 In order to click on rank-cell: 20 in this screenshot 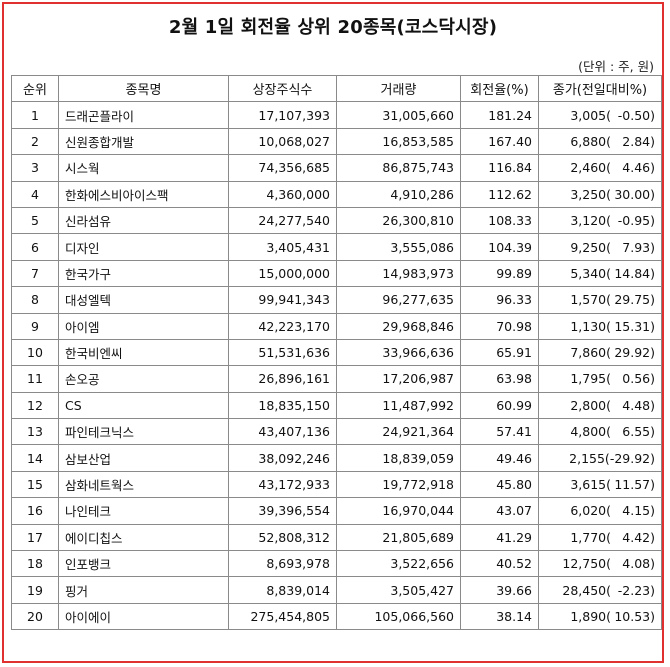, I will do `click(35, 616)`.